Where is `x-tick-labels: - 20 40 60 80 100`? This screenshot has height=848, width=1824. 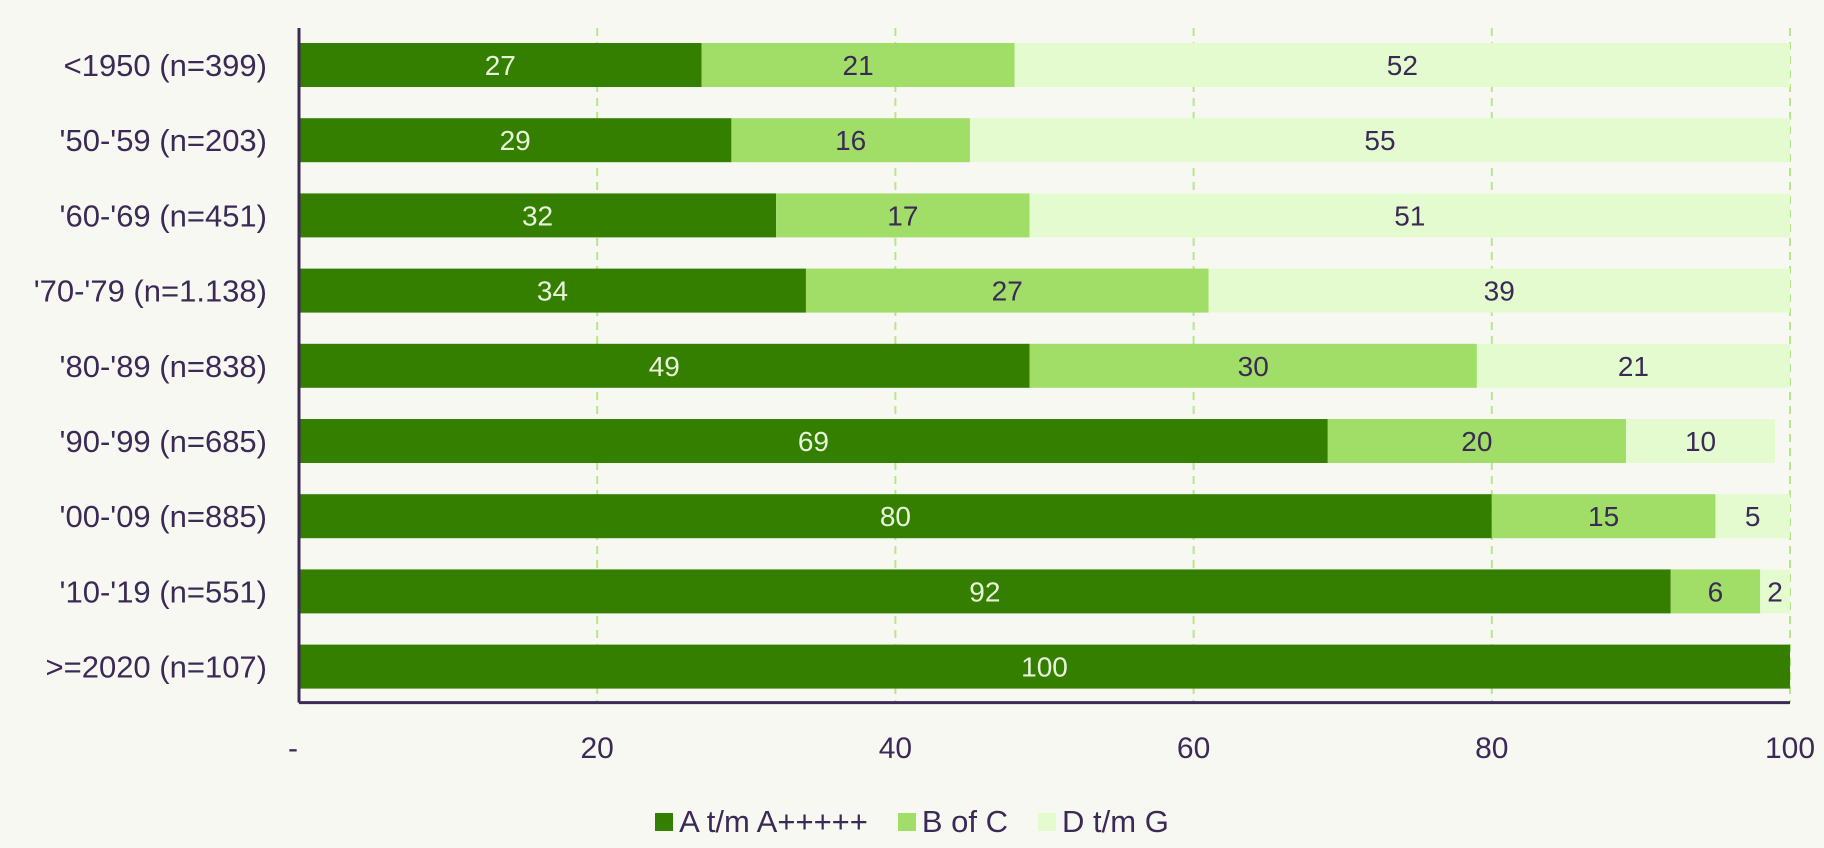 x-tick-labels: - 20 40 60 80 100 is located at coordinates (1051, 748).